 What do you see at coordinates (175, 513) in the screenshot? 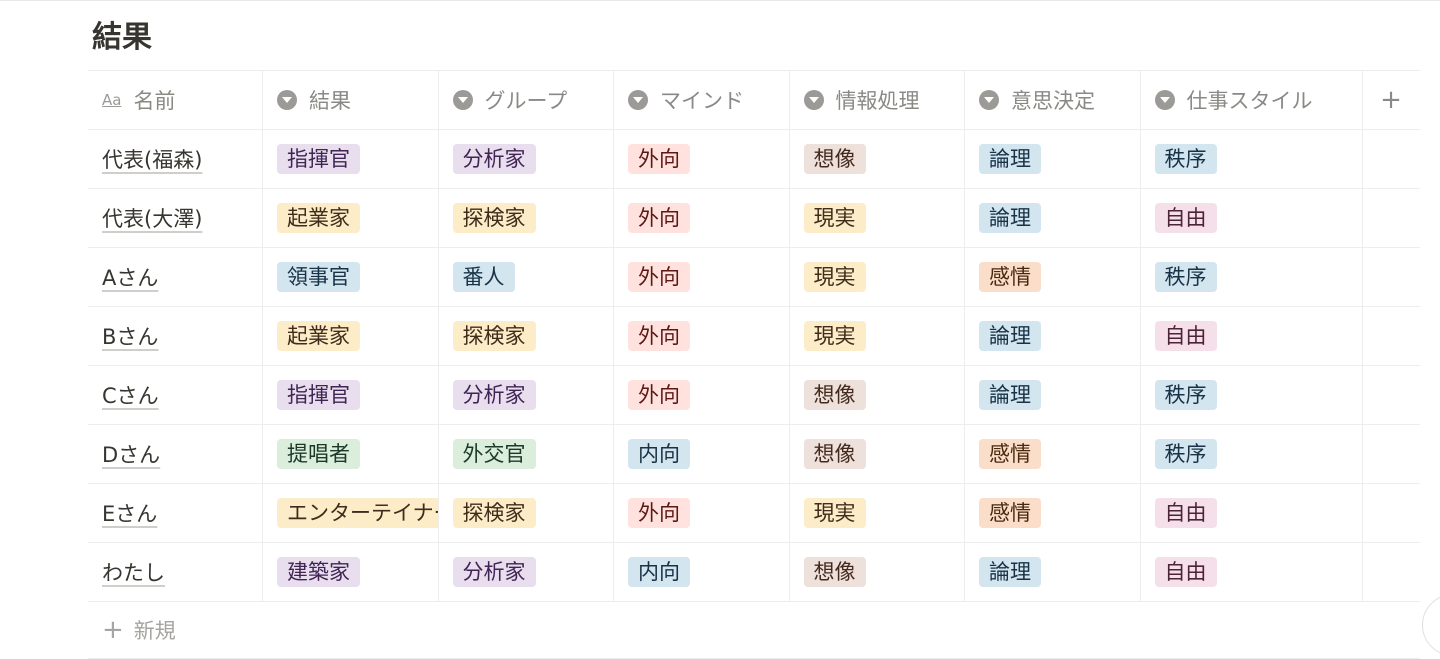
I see `name-cell: Eさん` at bounding box center [175, 513].